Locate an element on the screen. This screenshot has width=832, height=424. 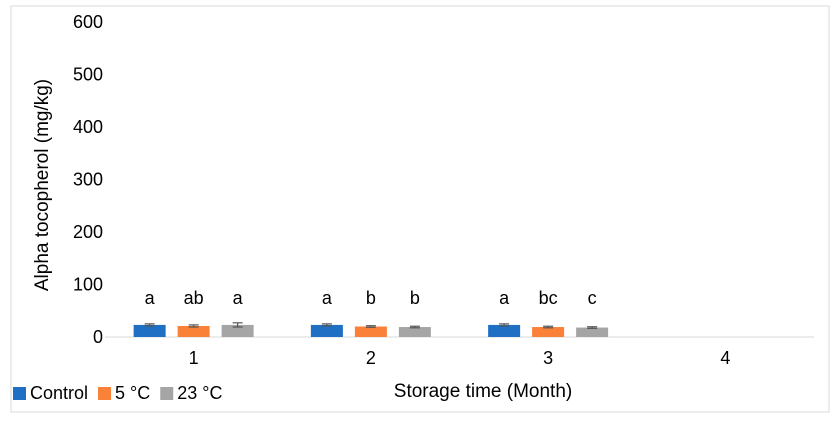
y-tick-label: 500 is located at coordinates (88, 75).